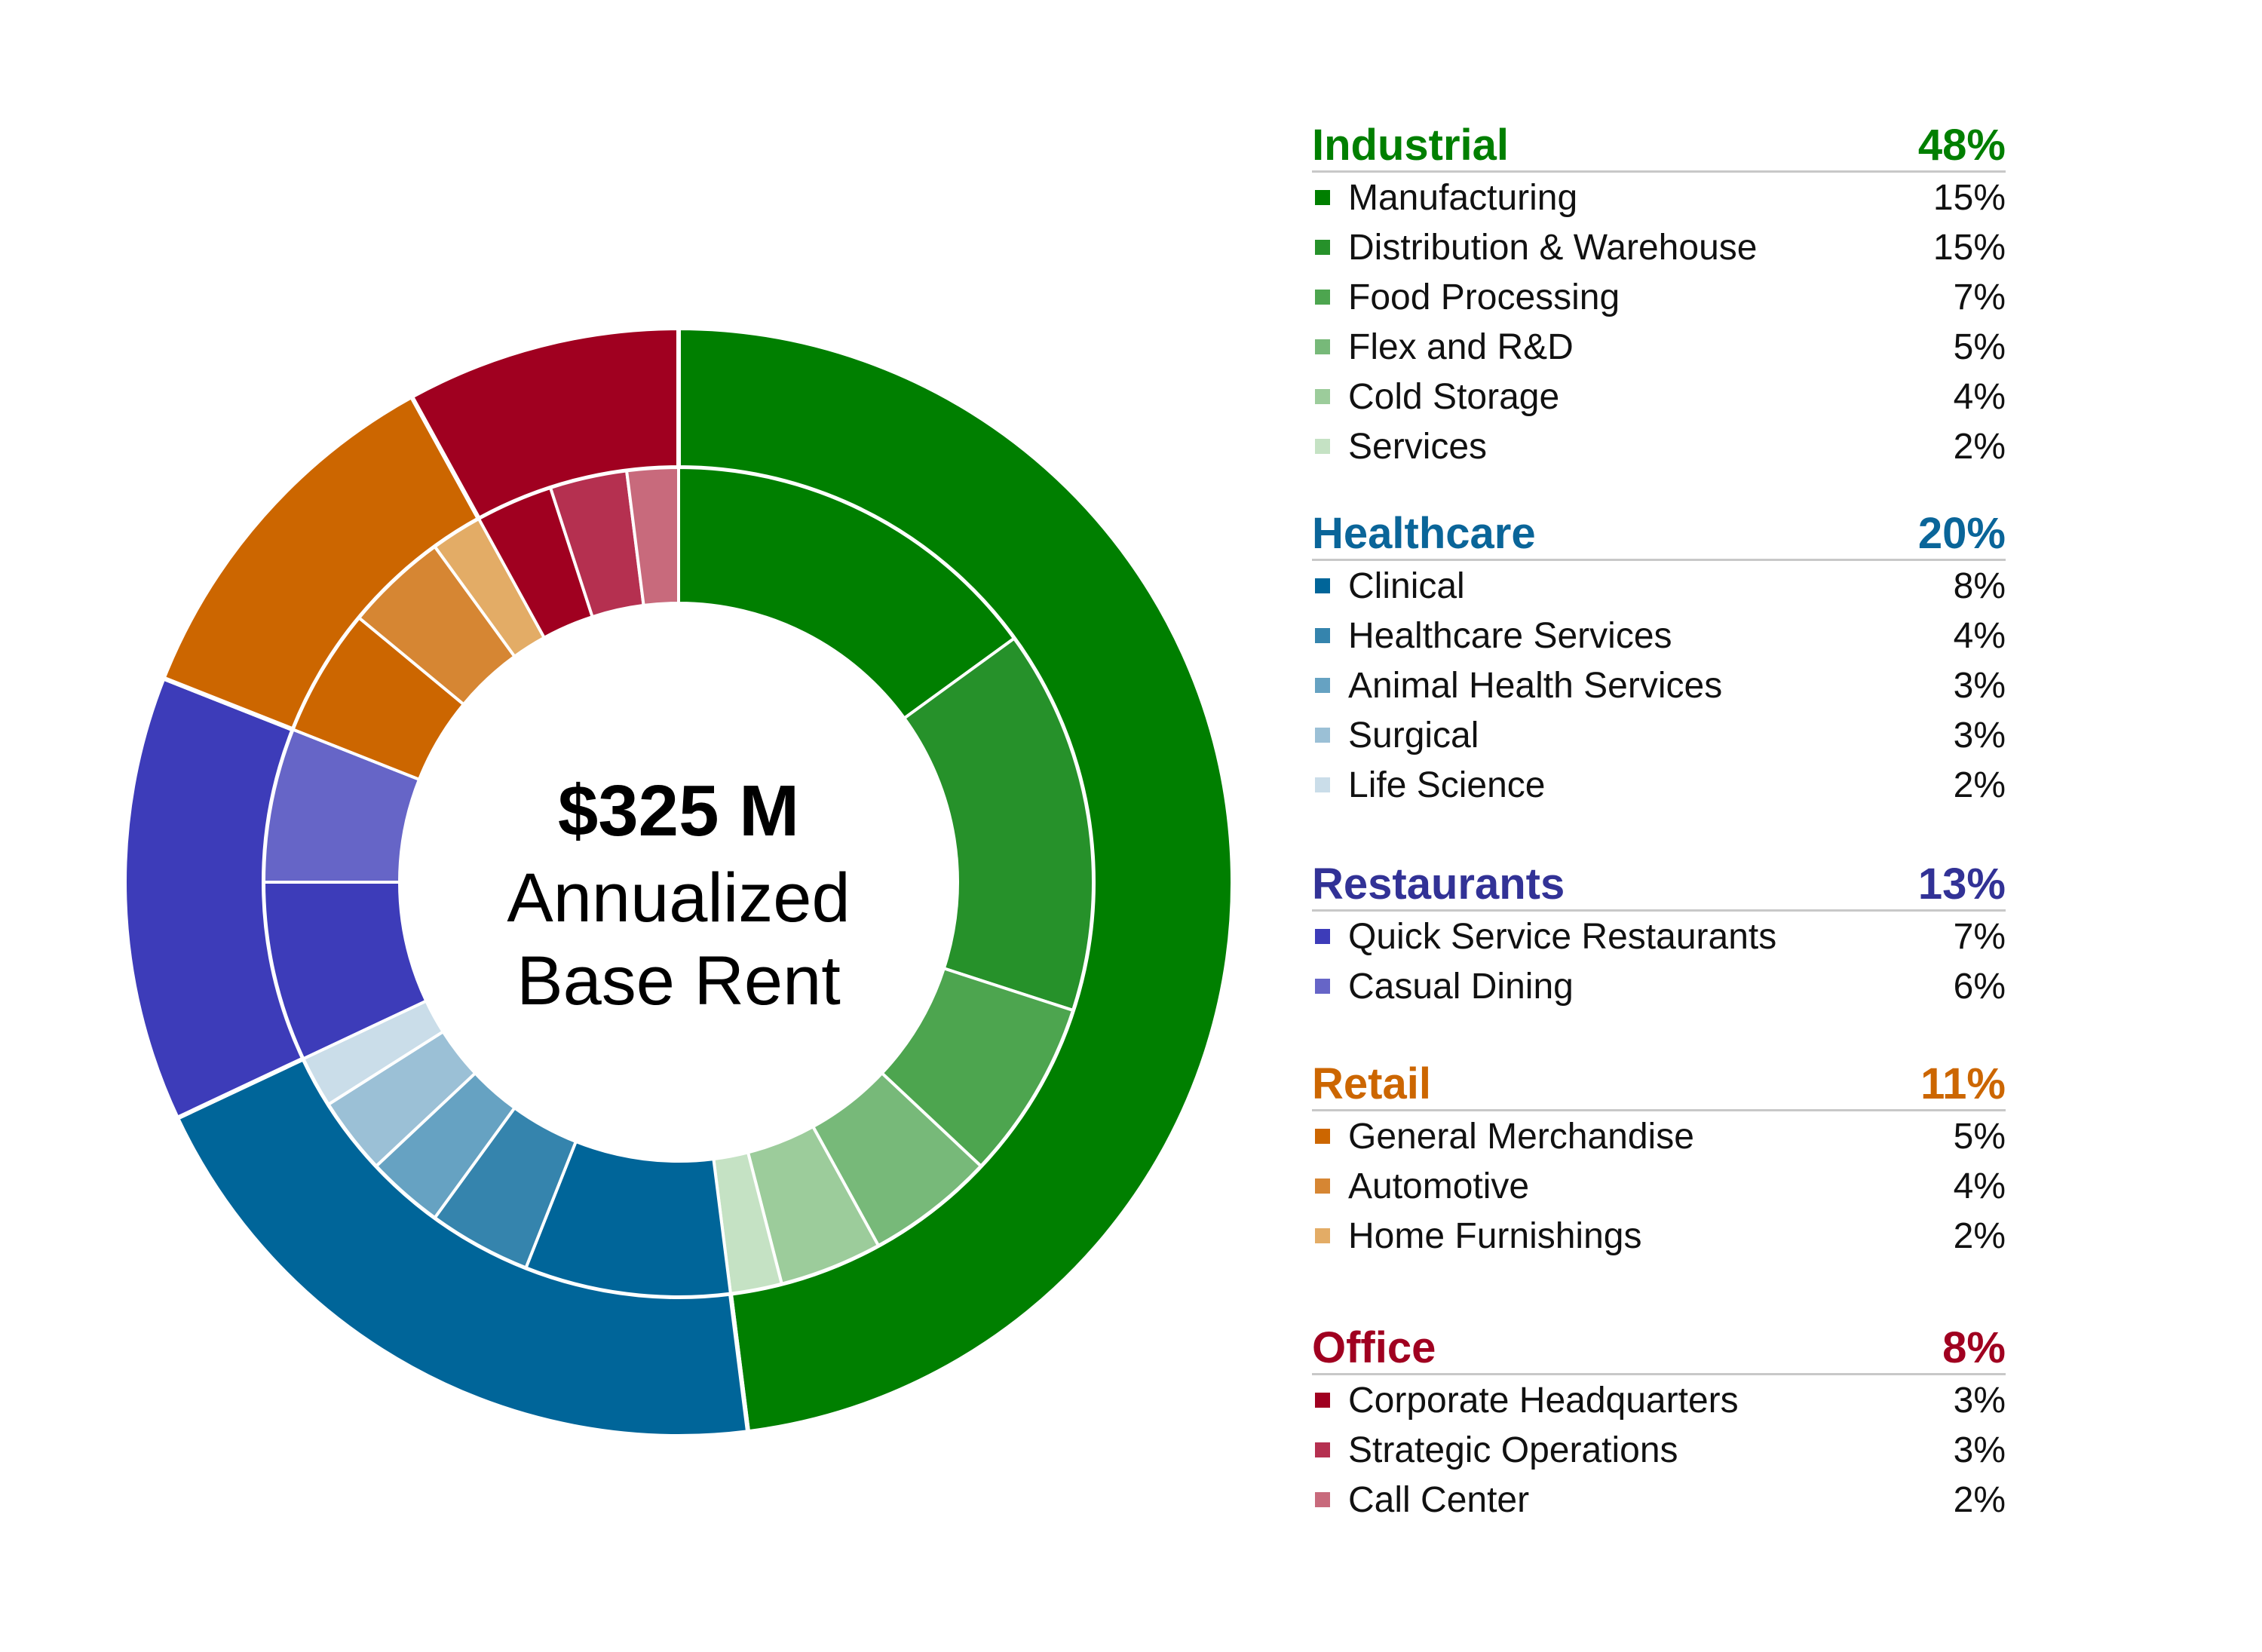 The width and height of the screenshot is (2262, 1652). Describe the element at coordinates (1543, 1400) in the screenshot. I see `legend-item-label: Corporate Headquarters` at that location.